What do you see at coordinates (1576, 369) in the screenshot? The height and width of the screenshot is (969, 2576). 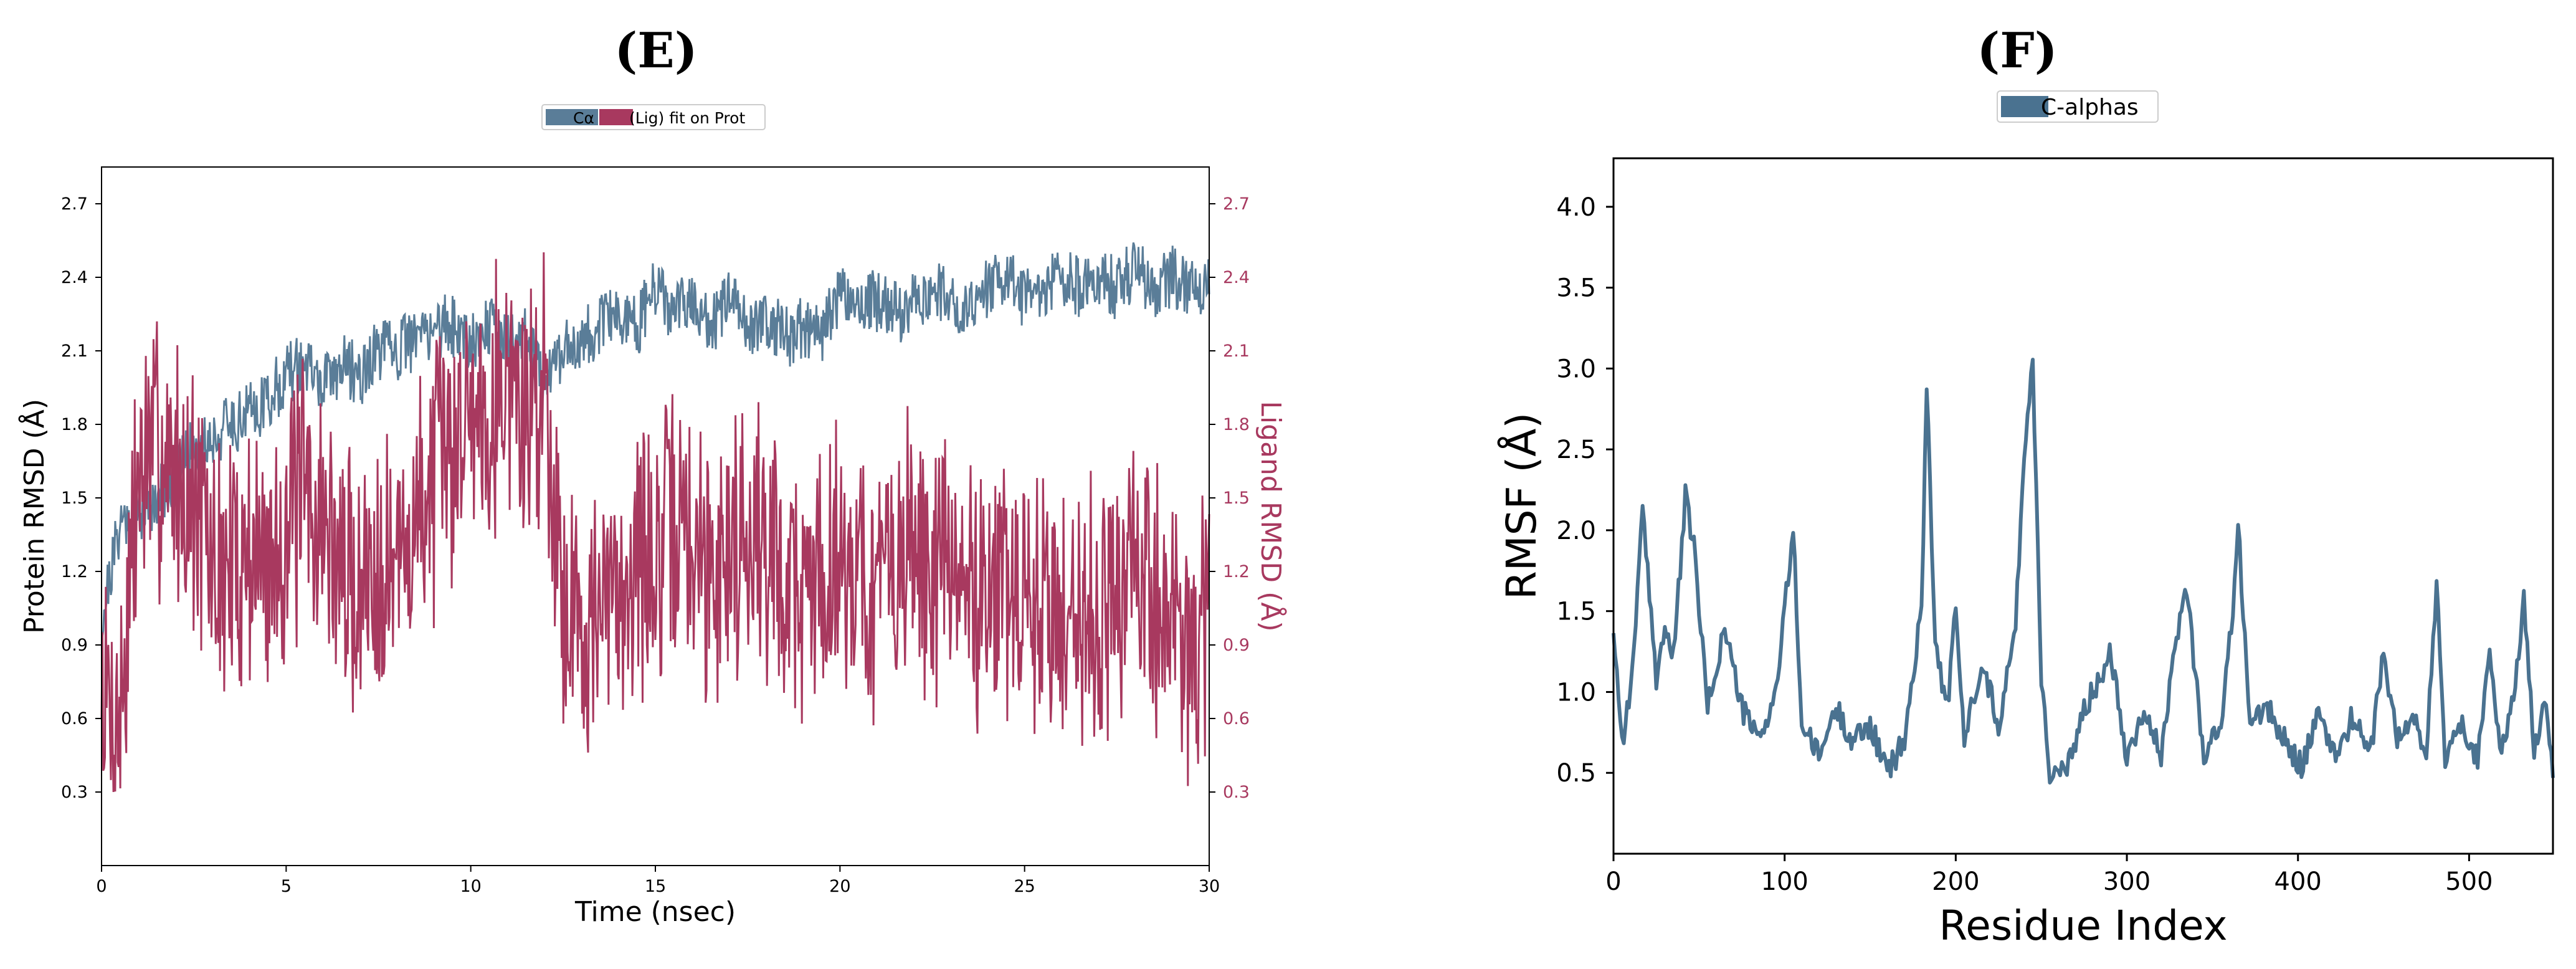 I see `y-tick-label-f-5: 3.0` at bounding box center [1576, 369].